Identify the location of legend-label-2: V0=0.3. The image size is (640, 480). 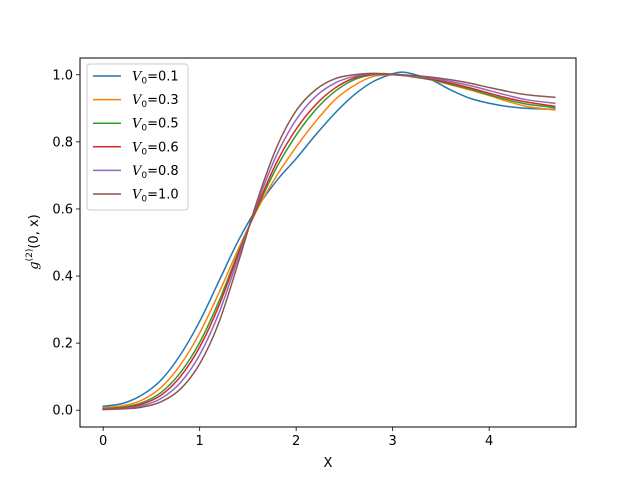
(155, 101).